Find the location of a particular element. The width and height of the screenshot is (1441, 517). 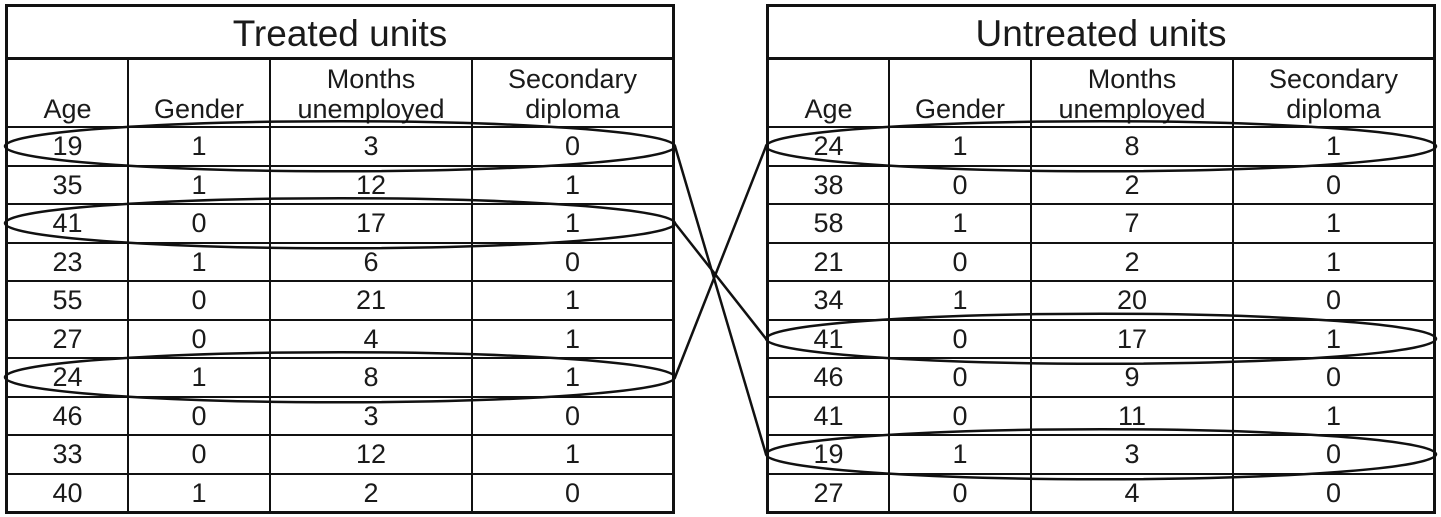

untreated-row-9: 19 1 3 0 is located at coordinates (1101, 454).